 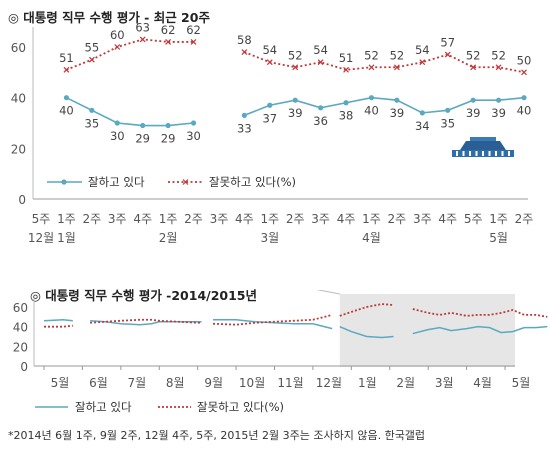 What do you see at coordinates (244, 40) in the screenshot?
I see `data-label: 58` at bounding box center [244, 40].